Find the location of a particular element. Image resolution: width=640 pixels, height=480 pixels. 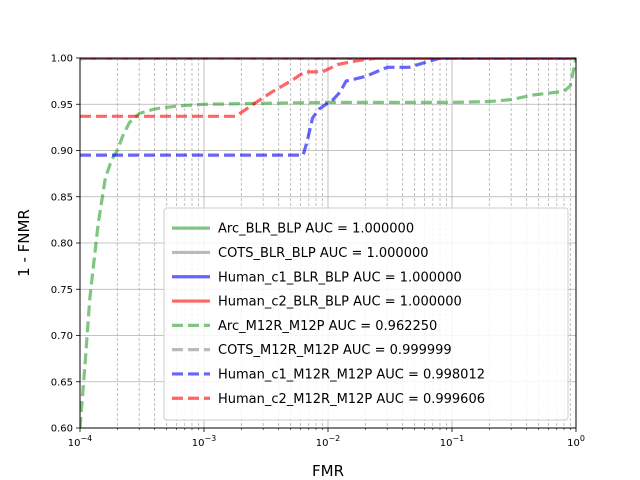

y-tick-label: 0.70 is located at coordinates (62, 336).